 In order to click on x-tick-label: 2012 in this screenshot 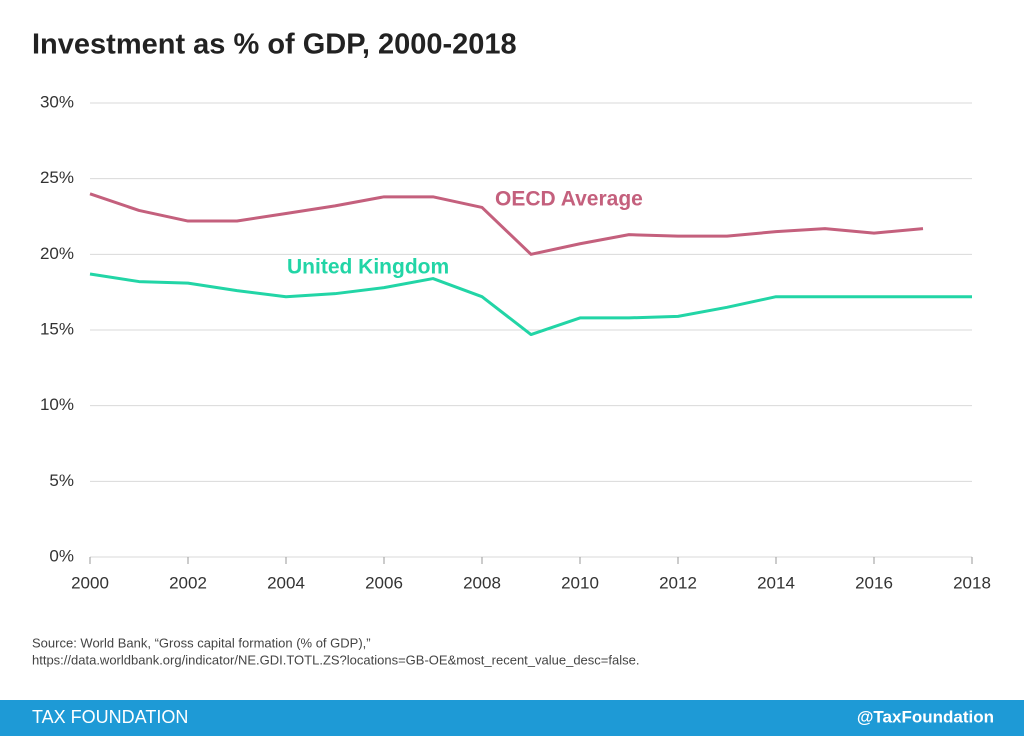, I will do `click(678, 582)`.